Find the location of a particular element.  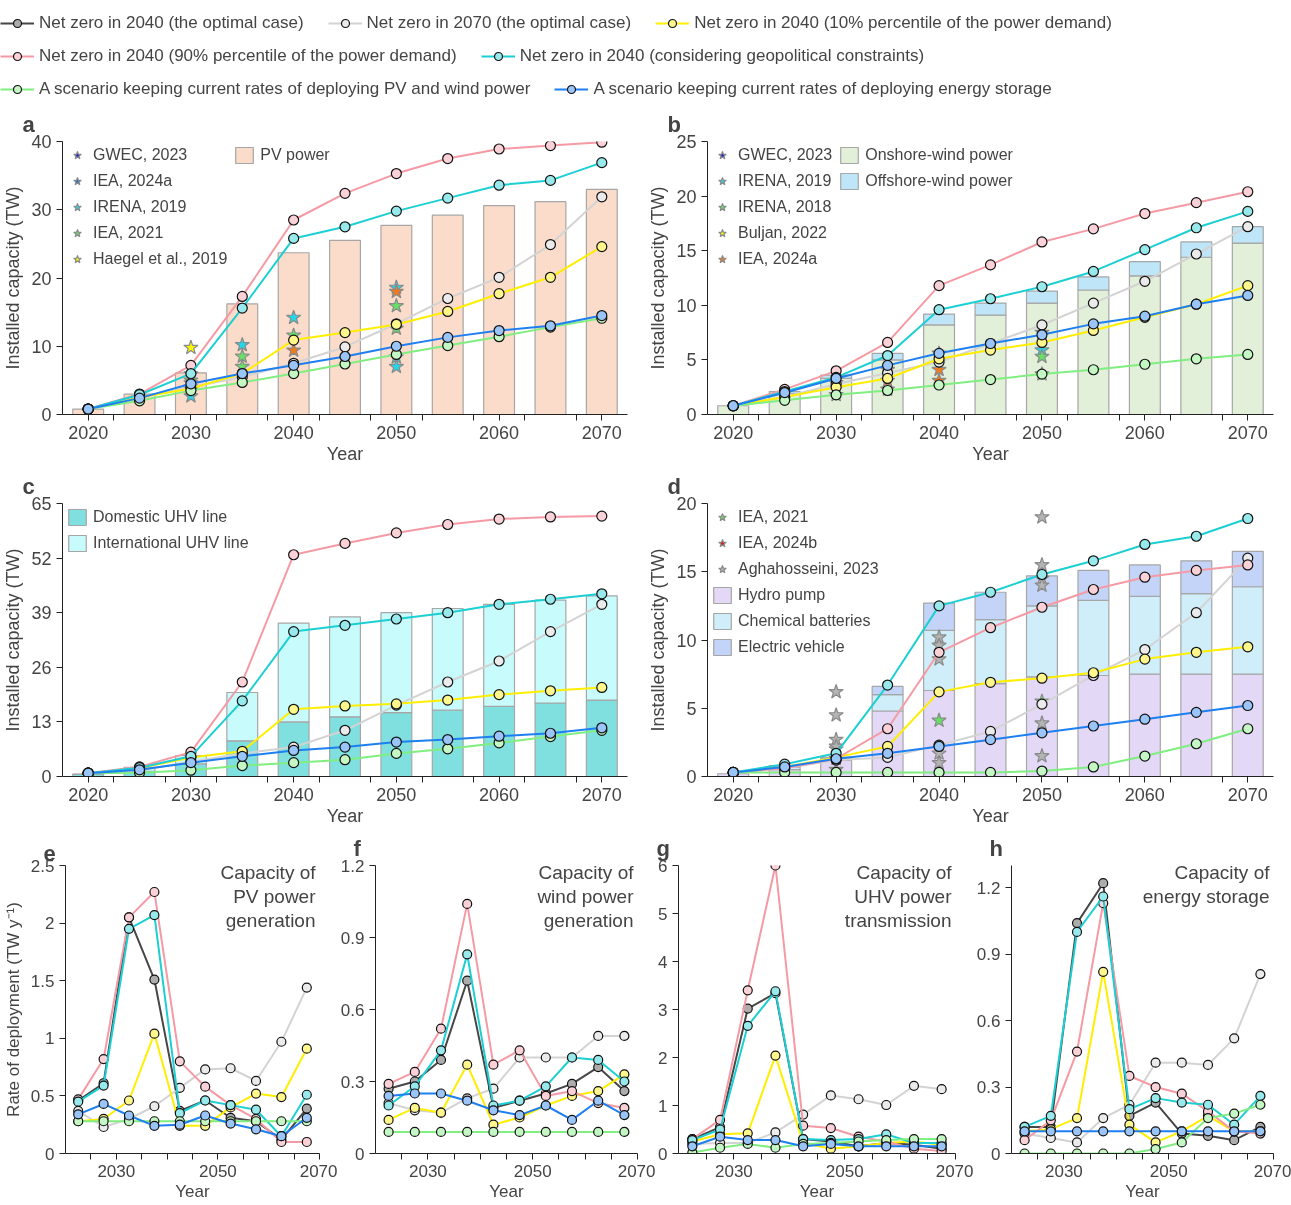

y-tick-label: 26 is located at coordinates (41, 667).